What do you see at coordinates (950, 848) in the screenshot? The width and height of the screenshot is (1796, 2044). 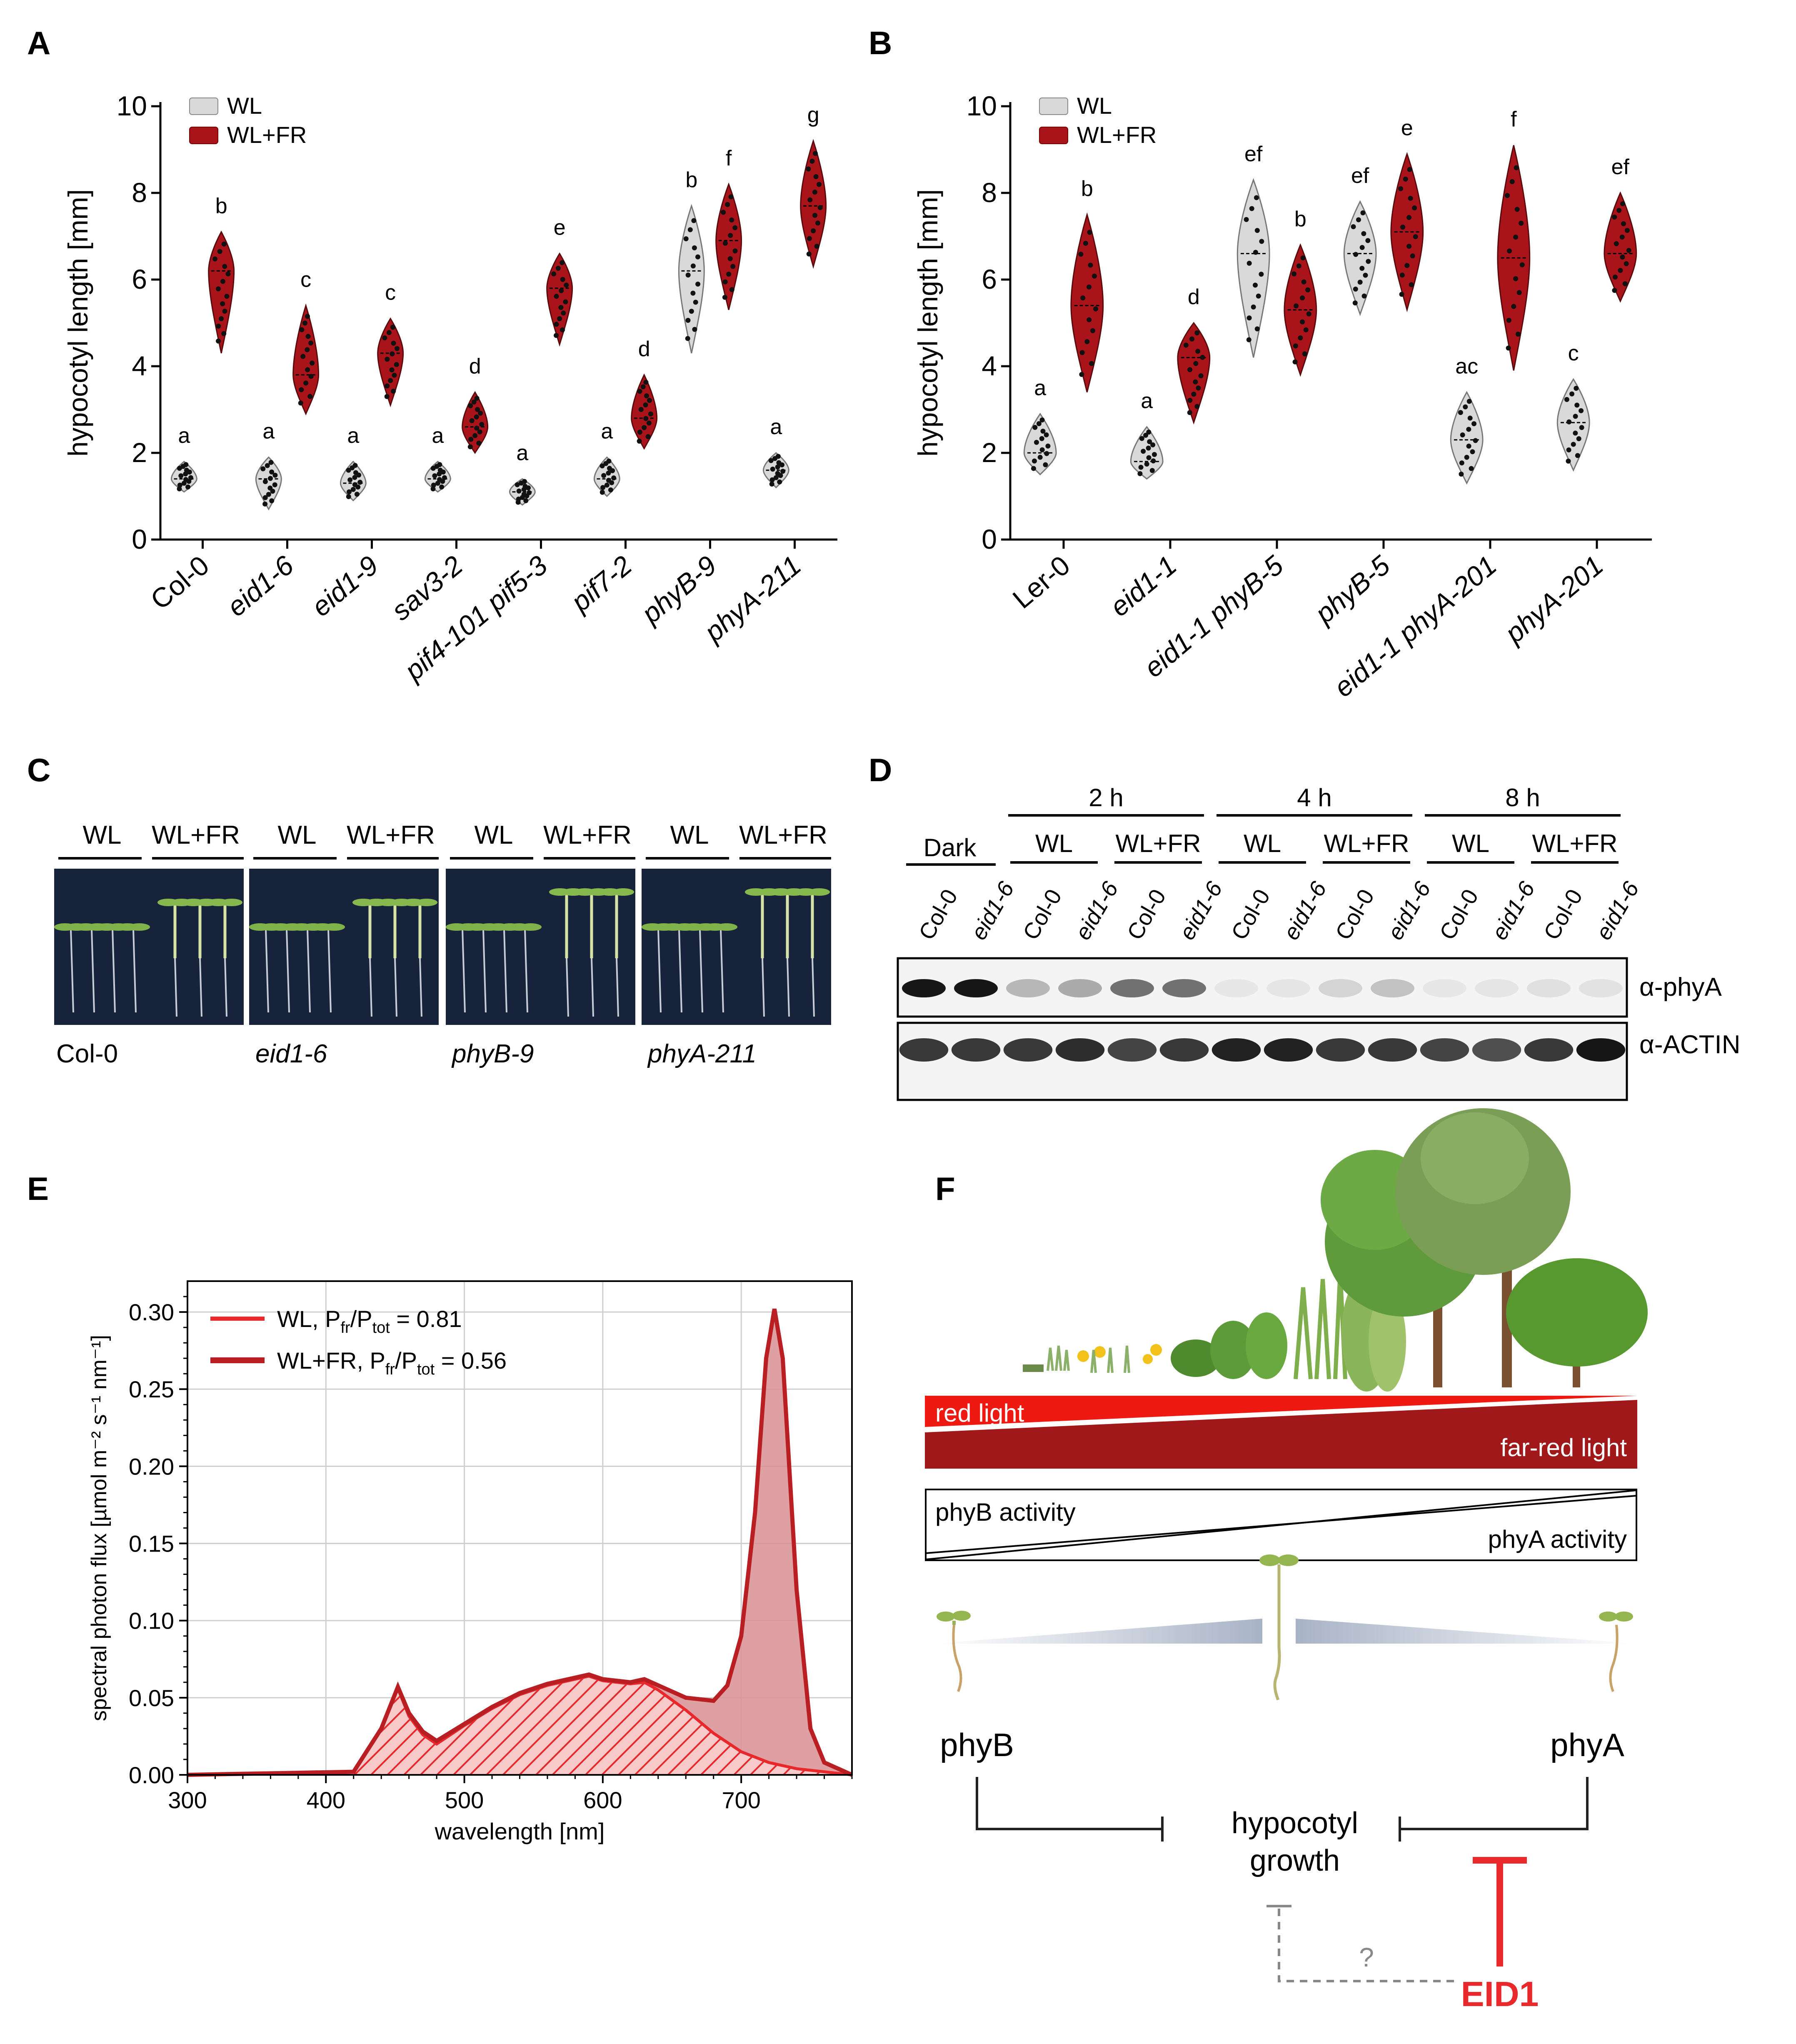 I see `dark-label: Dark` at bounding box center [950, 848].